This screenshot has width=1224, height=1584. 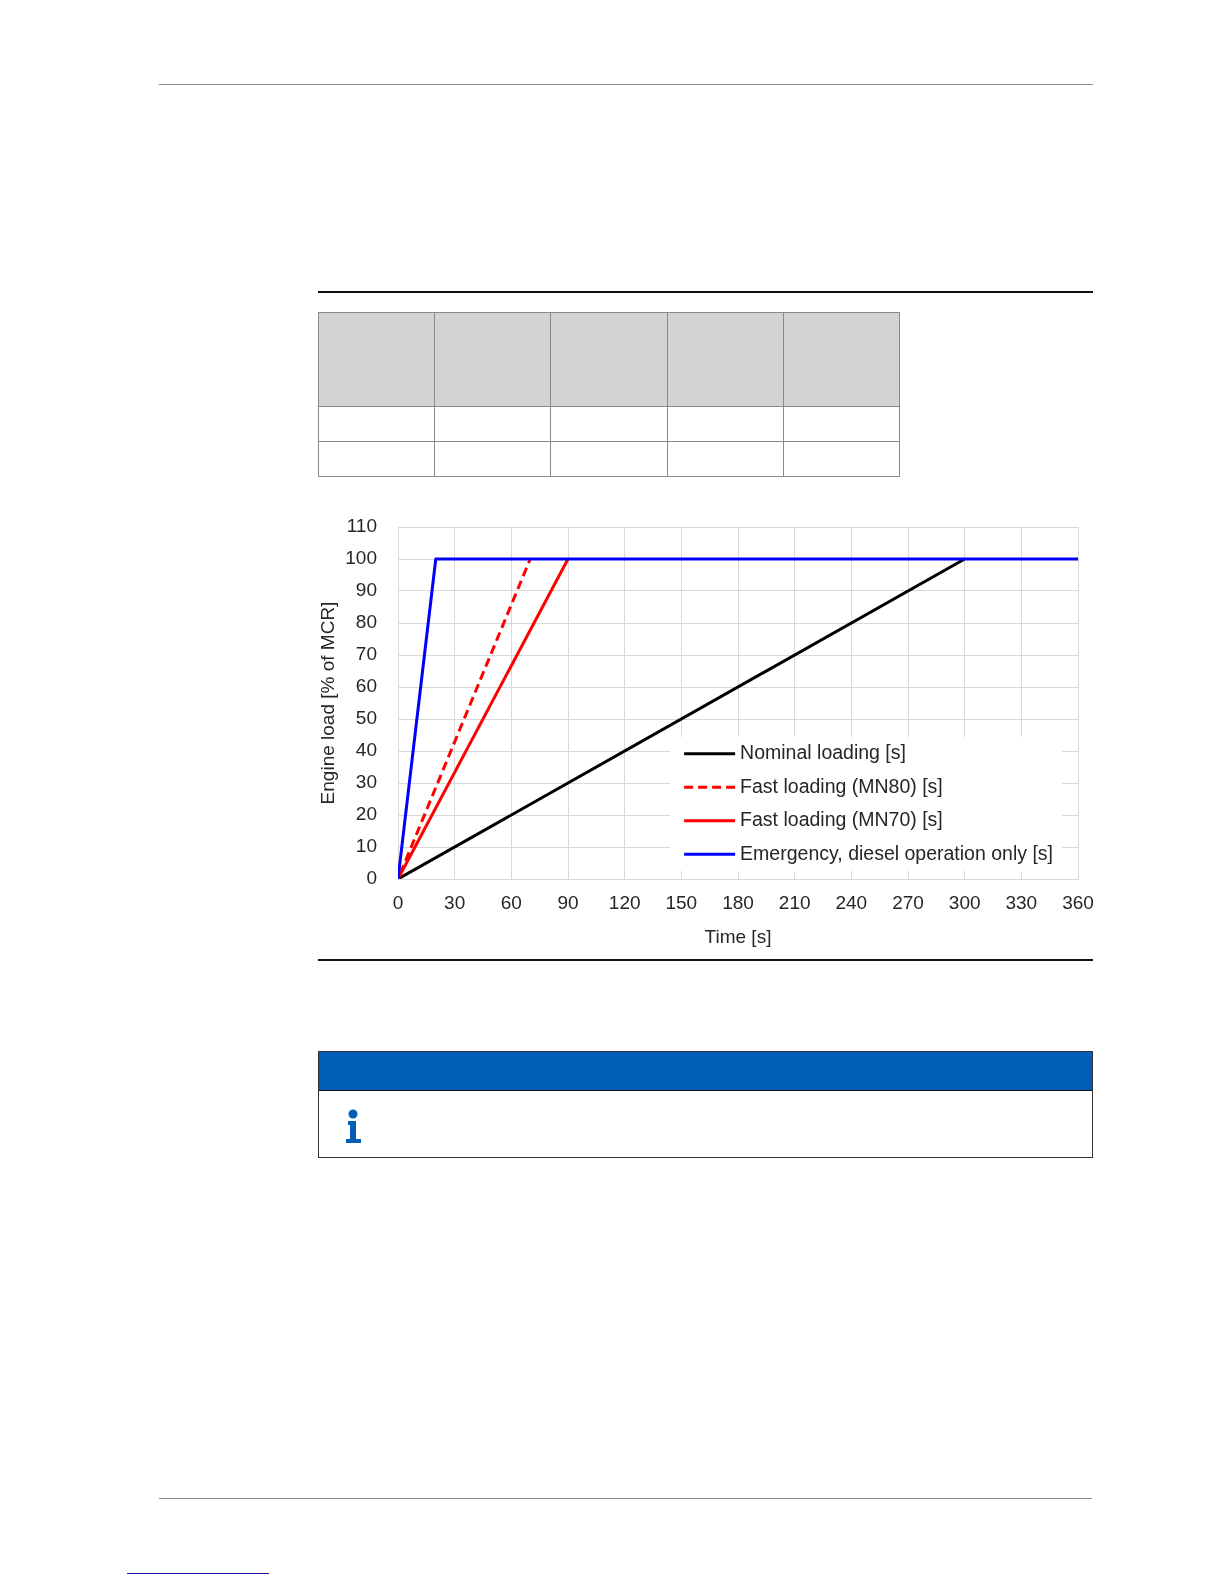 What do you see at coordinates (366, 686) in the screenshot?
I see `y-tick-label: 60` at bounding box center [366, 686].